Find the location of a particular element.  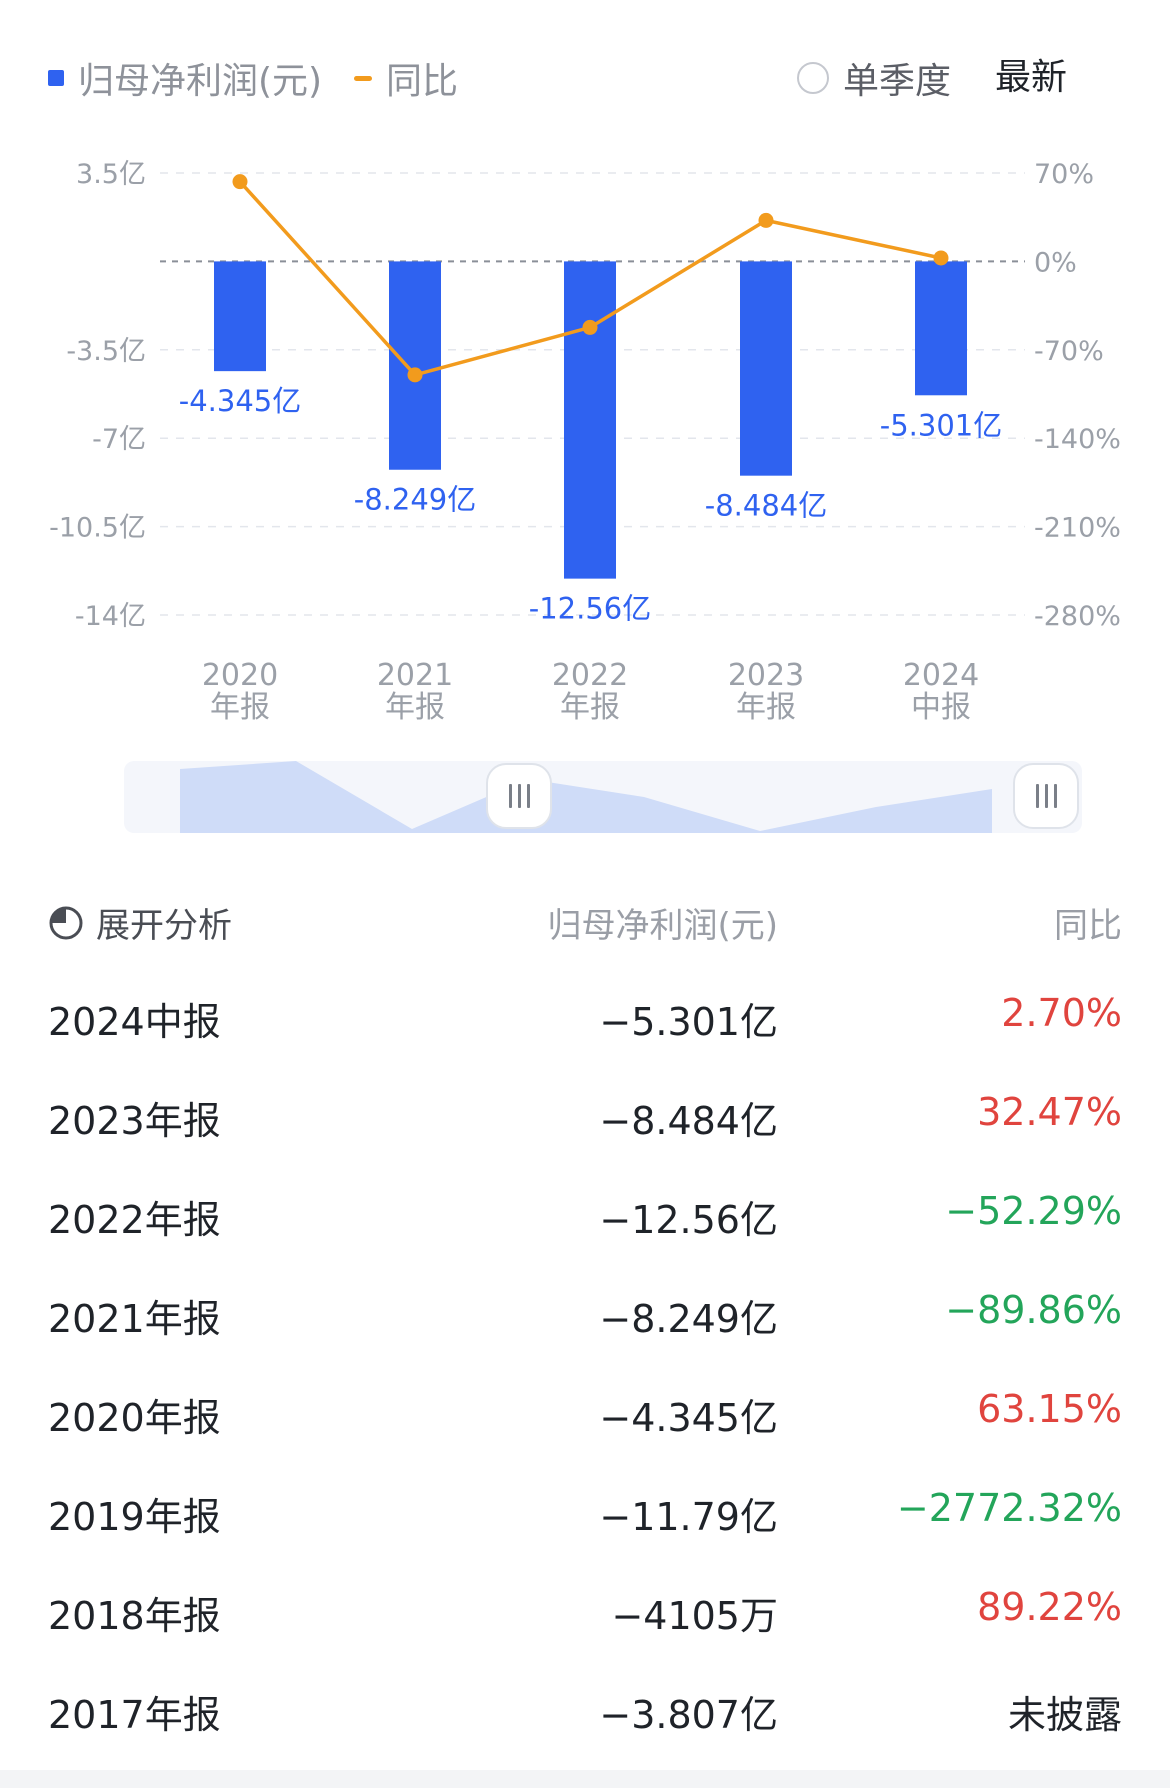

range-slider is located at coordinates (603, 797).